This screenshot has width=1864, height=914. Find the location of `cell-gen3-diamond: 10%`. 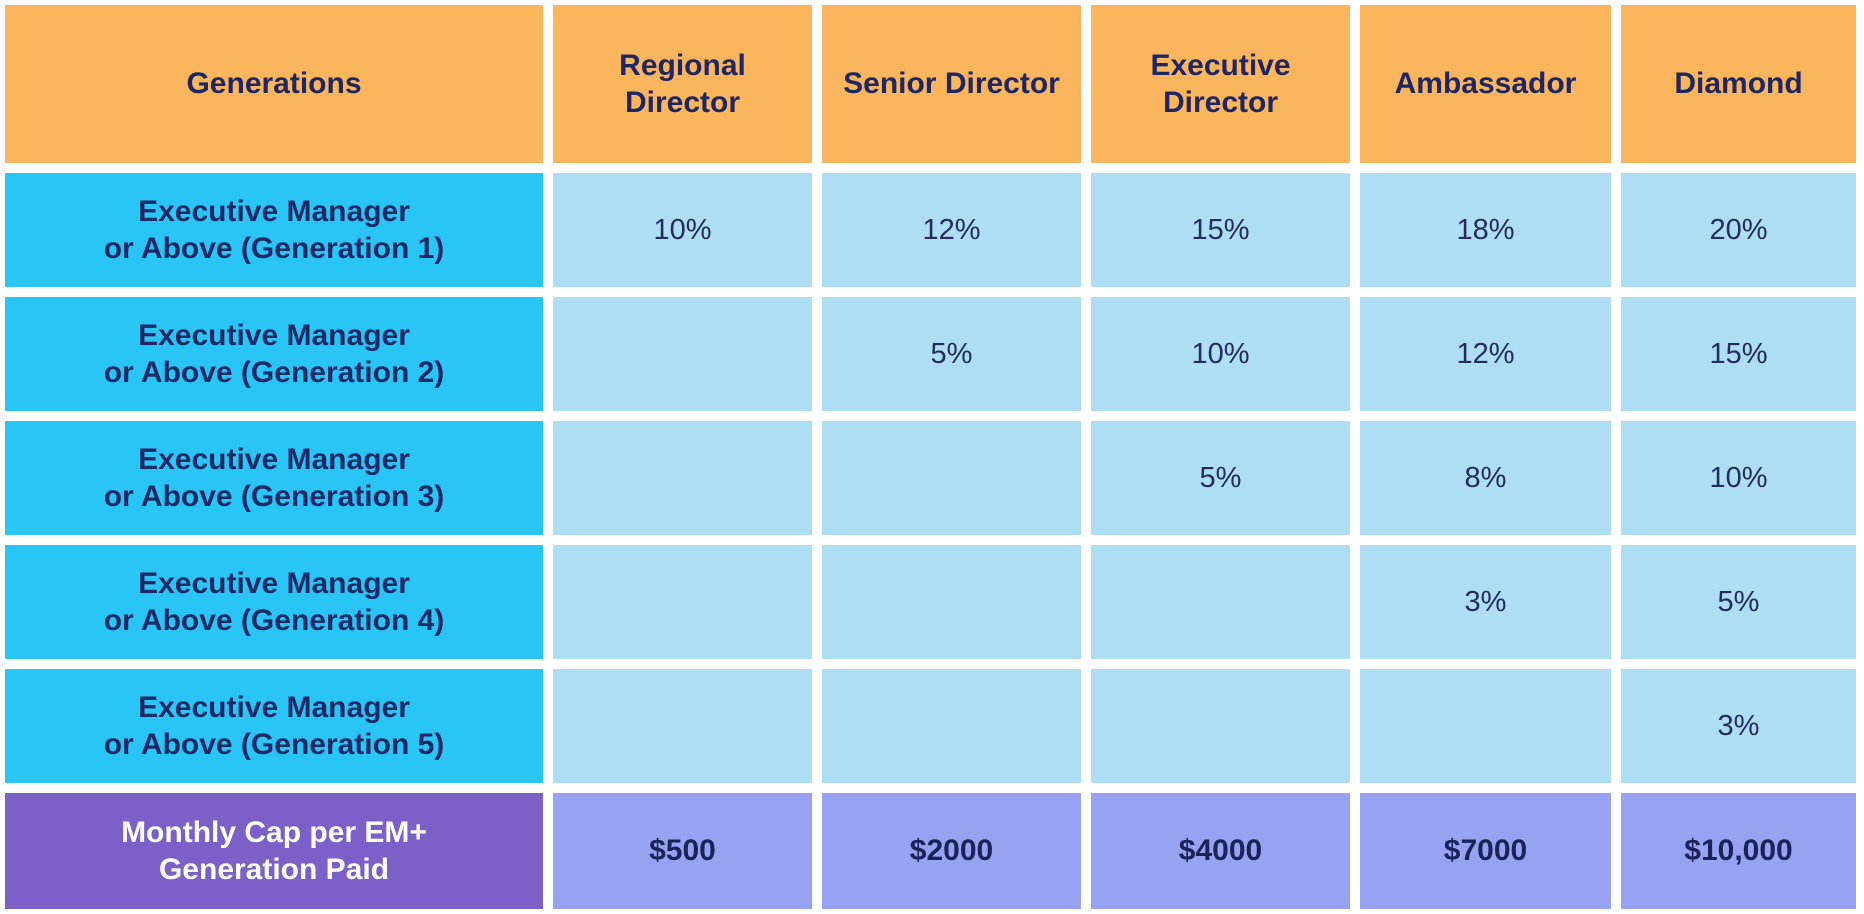

cell-gen3-diamond: 10% is located at coordinates (1738, 478).